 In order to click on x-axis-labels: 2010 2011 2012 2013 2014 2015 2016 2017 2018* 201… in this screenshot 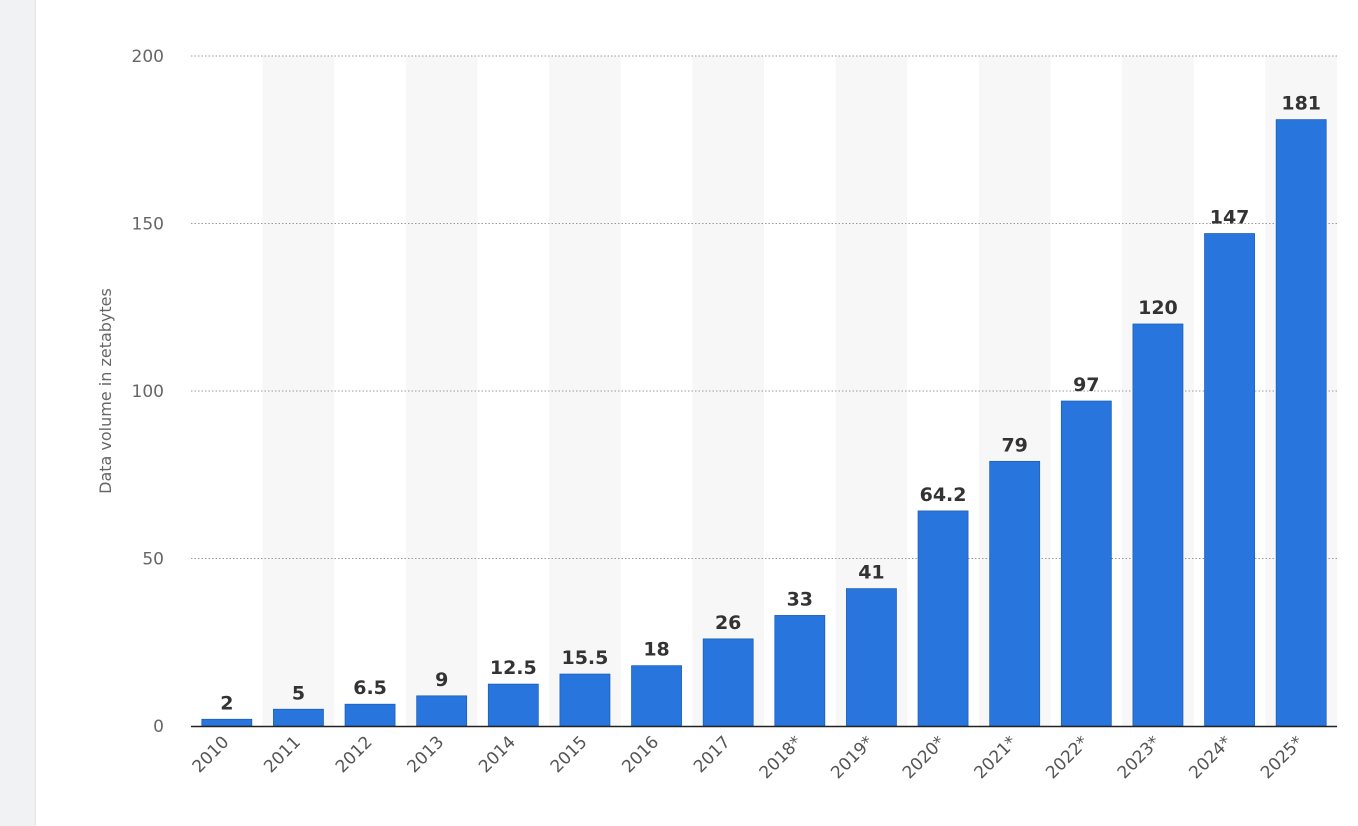, I will do `click(748, 757)`.